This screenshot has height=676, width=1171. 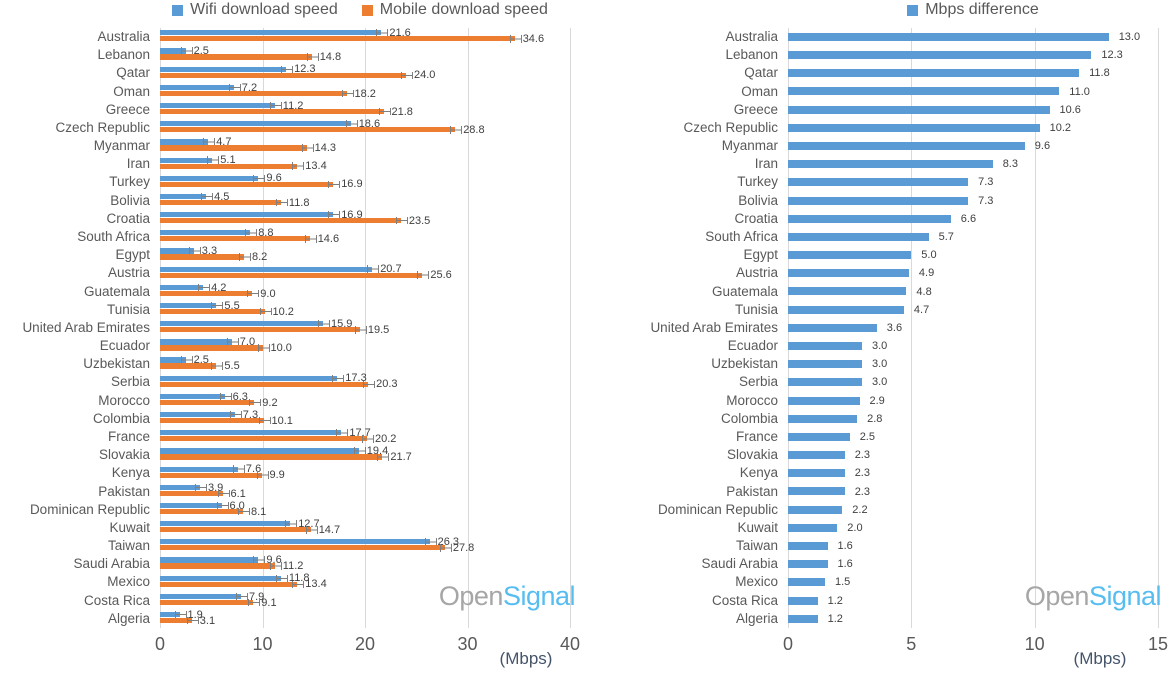 What do you see at coordinates (102, 127) in the screenshot?
I see `category-label: Czech Republic` at bounding box center [102, 127].